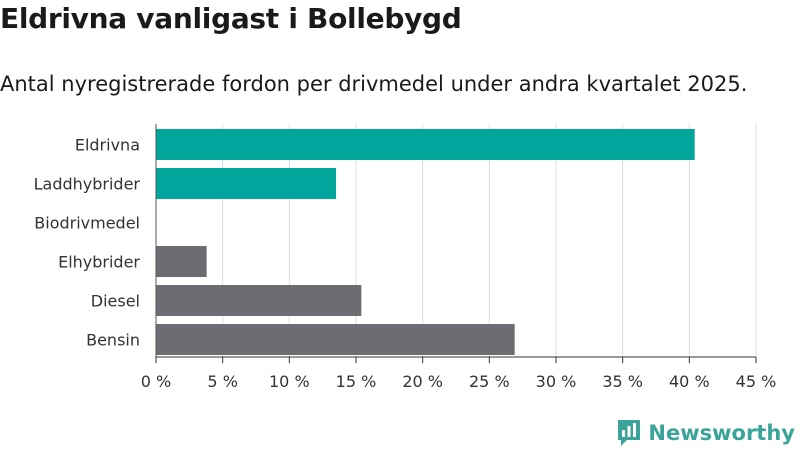 The height and width of the screenshot is (450, 800). Describe the element at coordinates (107, 145) in the screenshot. I see `category-label-0: Eldrivna` at that location.